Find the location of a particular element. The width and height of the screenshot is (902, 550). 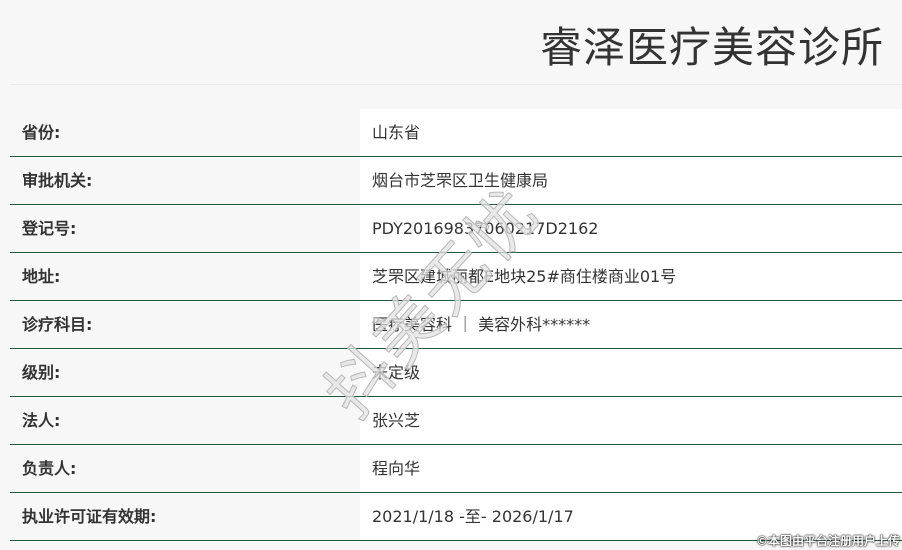

row-label: 执业许可证有效期: is located at coordinates (185, 516).